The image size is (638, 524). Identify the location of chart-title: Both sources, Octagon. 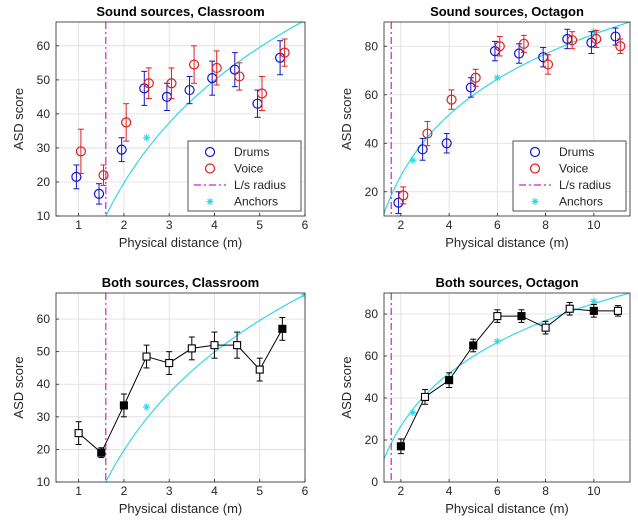
(506, 282).